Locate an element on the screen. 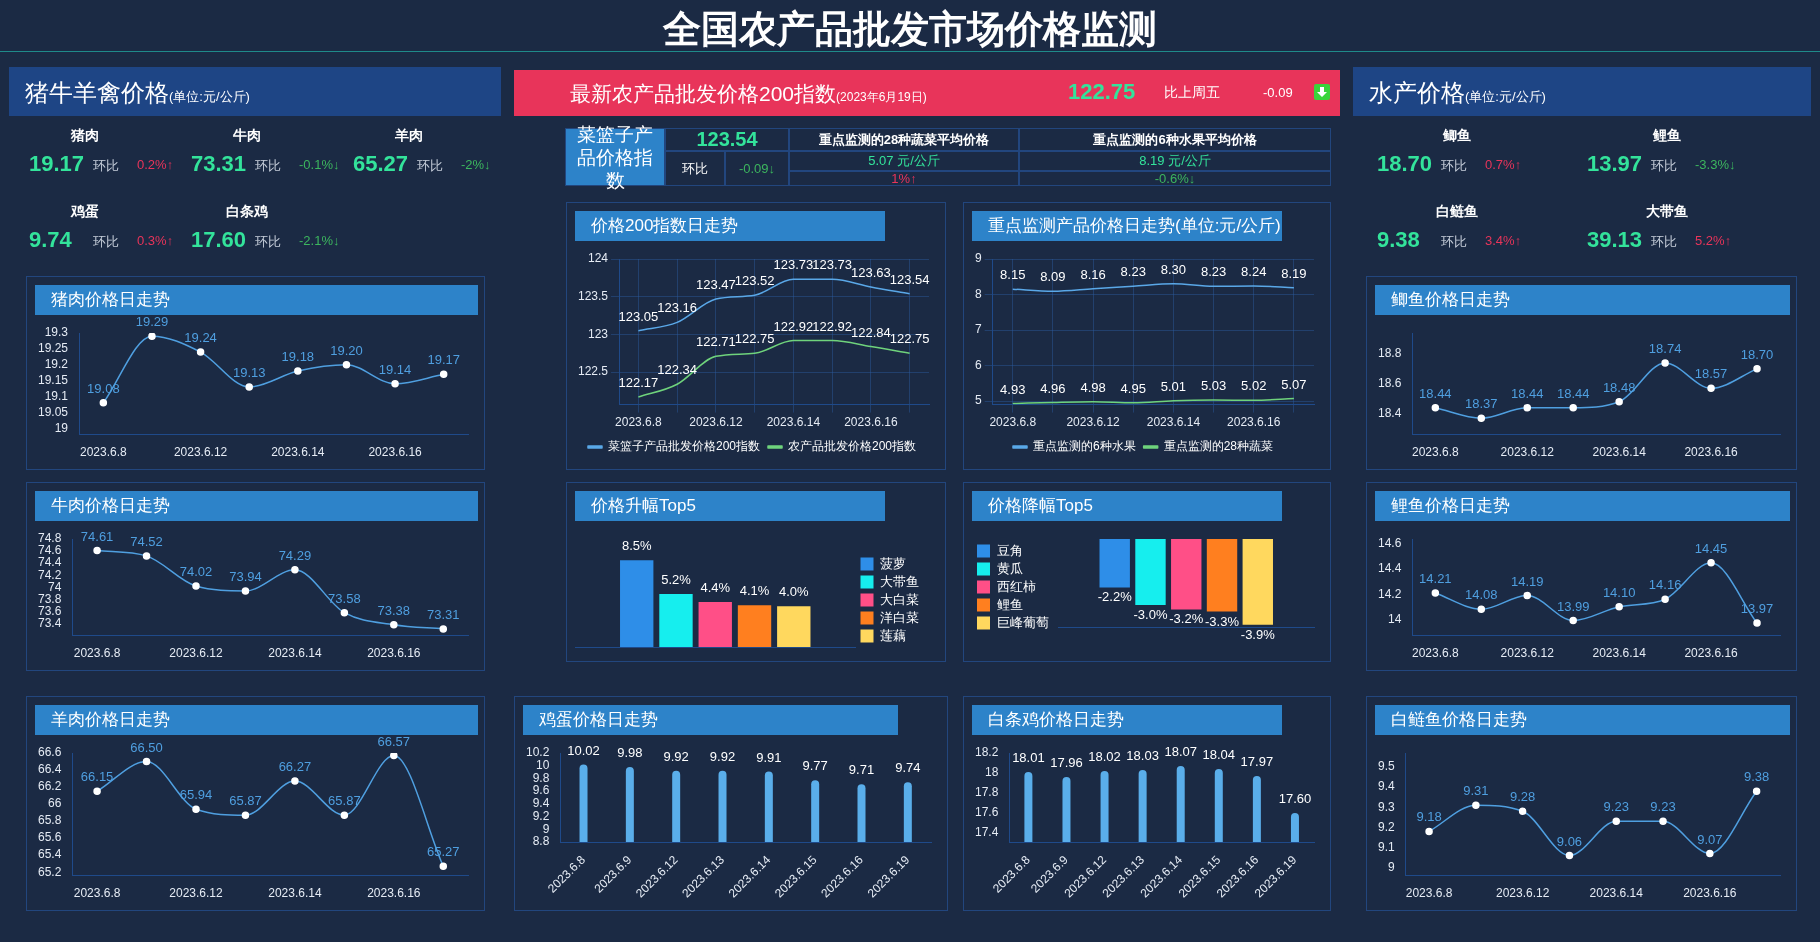  chart-title: 鸡蛋价格日走势 is located at coordinates (710, 720).